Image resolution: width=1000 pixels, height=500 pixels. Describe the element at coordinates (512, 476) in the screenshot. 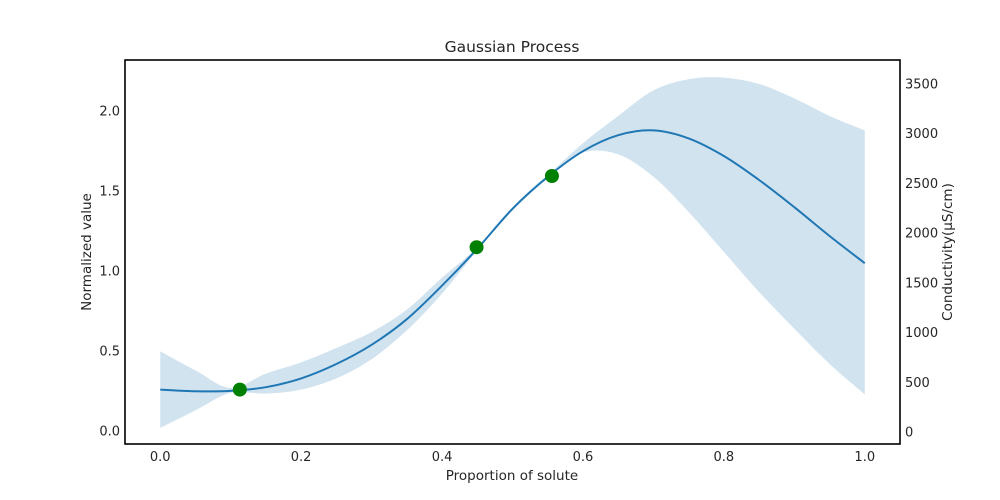

I see `x-axis-title: Proportion of solute` at that location.